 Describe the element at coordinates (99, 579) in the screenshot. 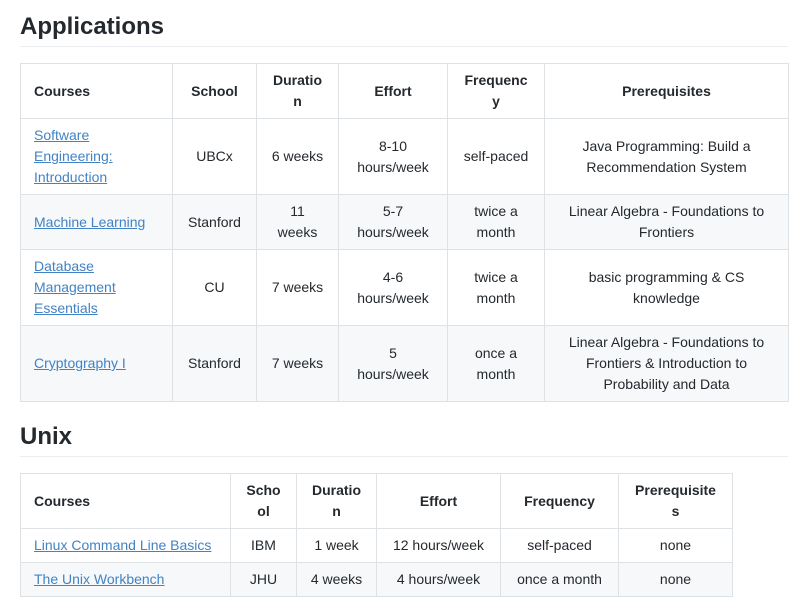

I see `course-link: The Unix Workbench` at that location.